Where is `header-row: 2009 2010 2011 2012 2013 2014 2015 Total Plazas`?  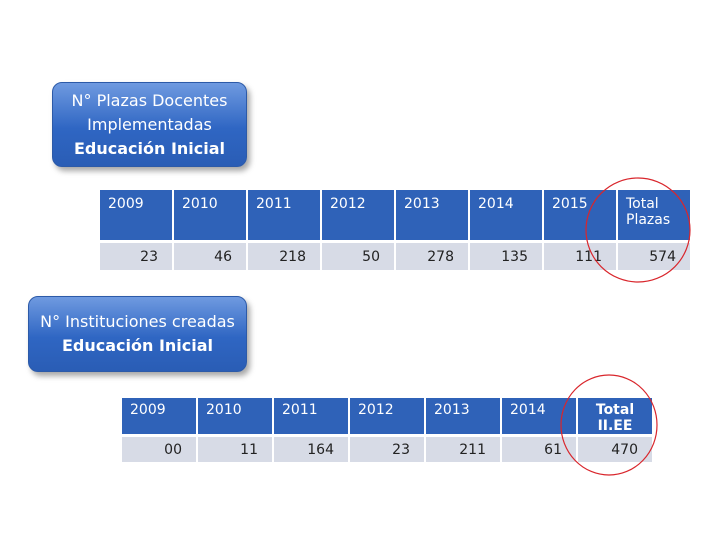 header-row: 2009 2010 2011 2012 2013 2014 2015 Total Plazas is located at coordinates (395, 215).